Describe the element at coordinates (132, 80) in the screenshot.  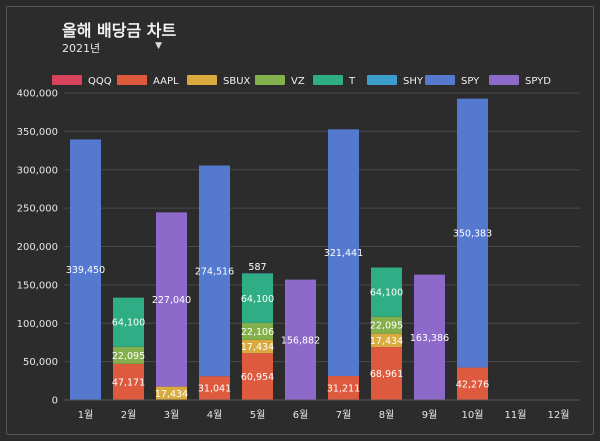
I see `legend-swatch-aapl` at that location.